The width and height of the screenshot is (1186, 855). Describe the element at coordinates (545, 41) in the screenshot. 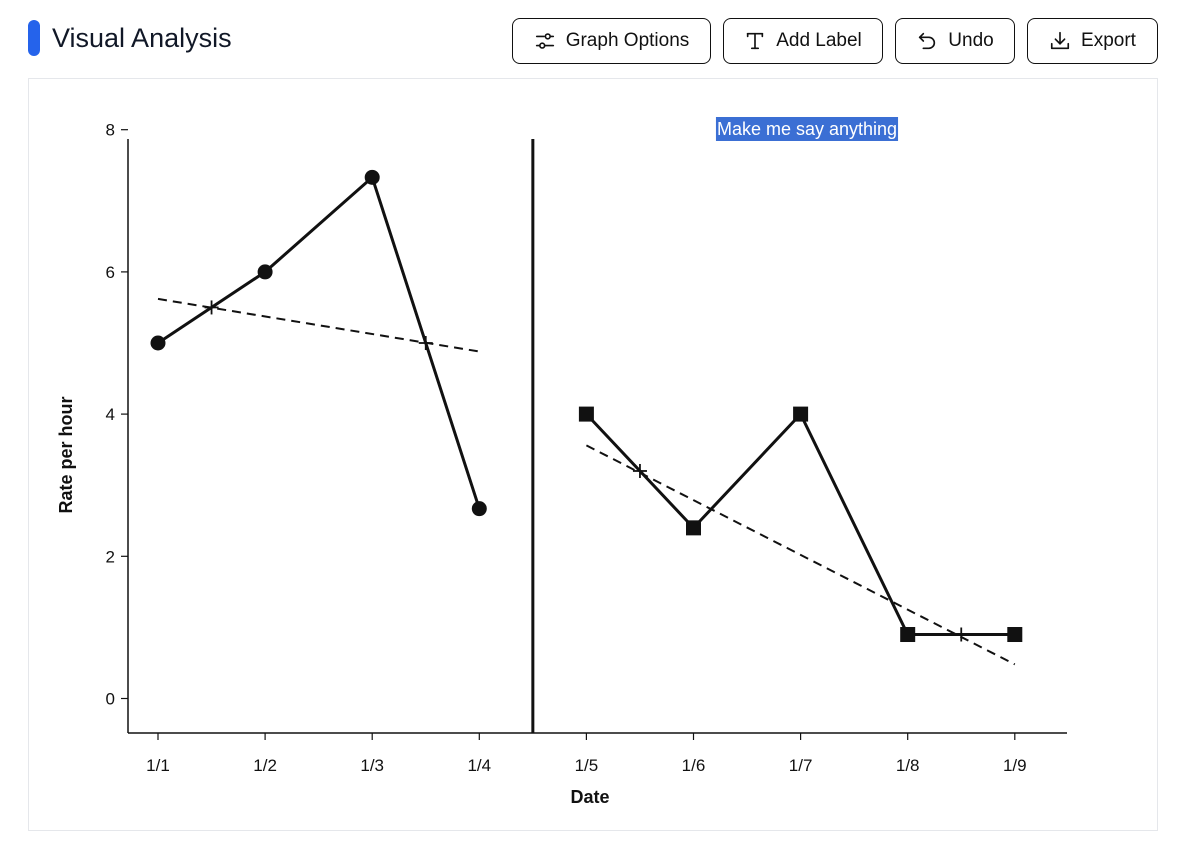

I see `sliders-icon` at that location.